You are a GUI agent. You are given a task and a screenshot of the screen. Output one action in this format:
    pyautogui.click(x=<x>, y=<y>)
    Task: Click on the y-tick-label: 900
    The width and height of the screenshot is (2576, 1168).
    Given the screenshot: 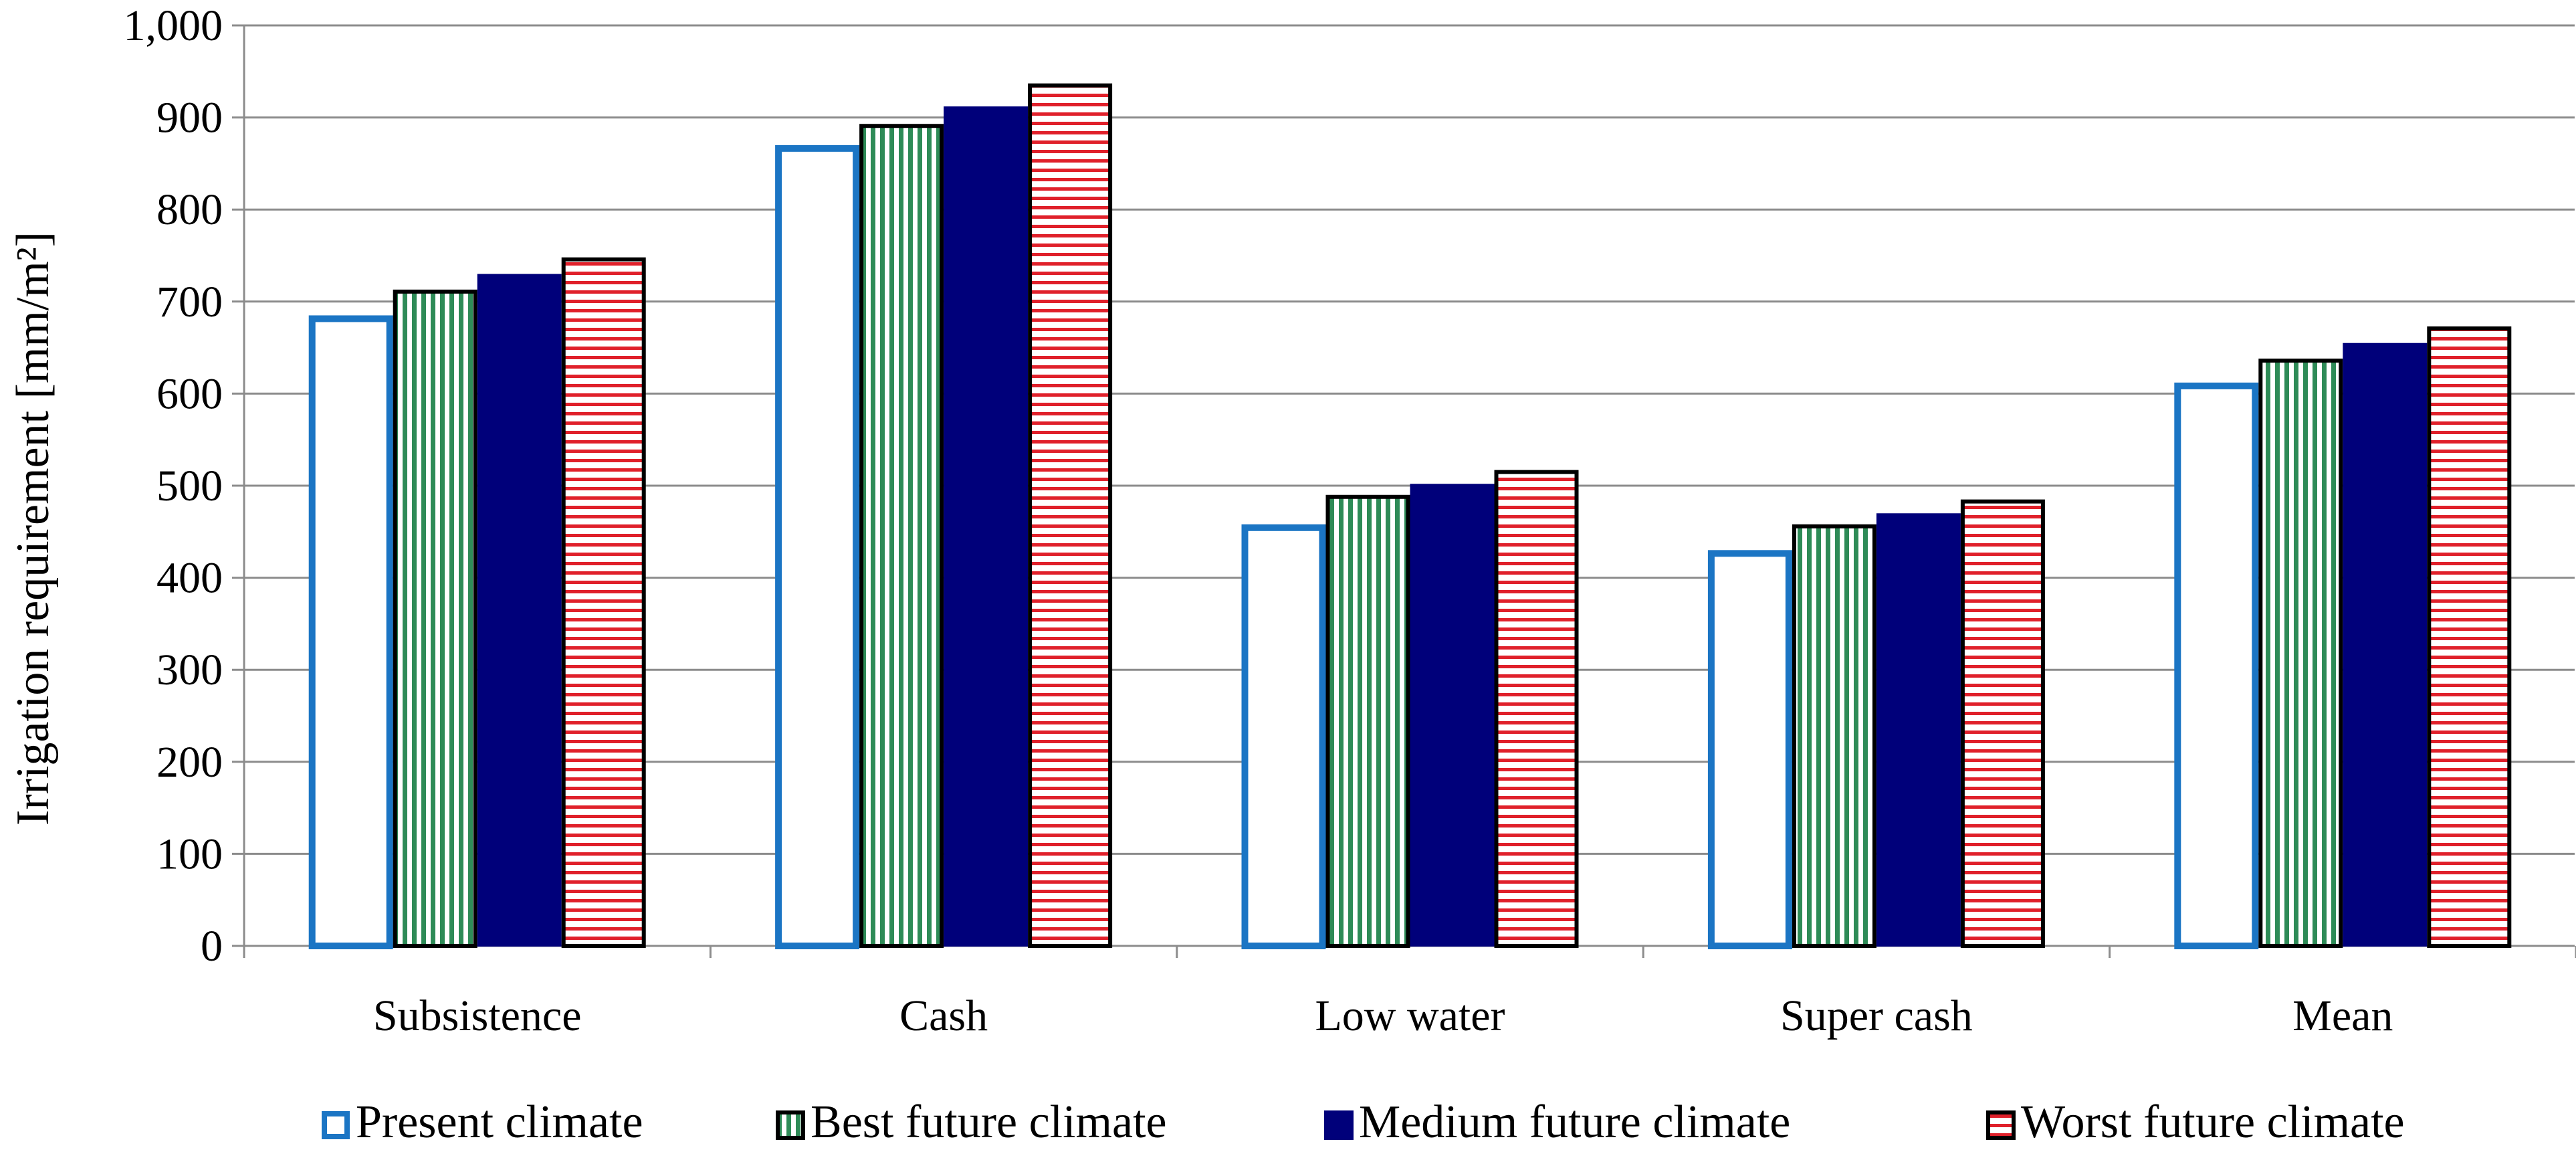 What is the action you would take?
    pyautogui.click(x=189, y=118)
    